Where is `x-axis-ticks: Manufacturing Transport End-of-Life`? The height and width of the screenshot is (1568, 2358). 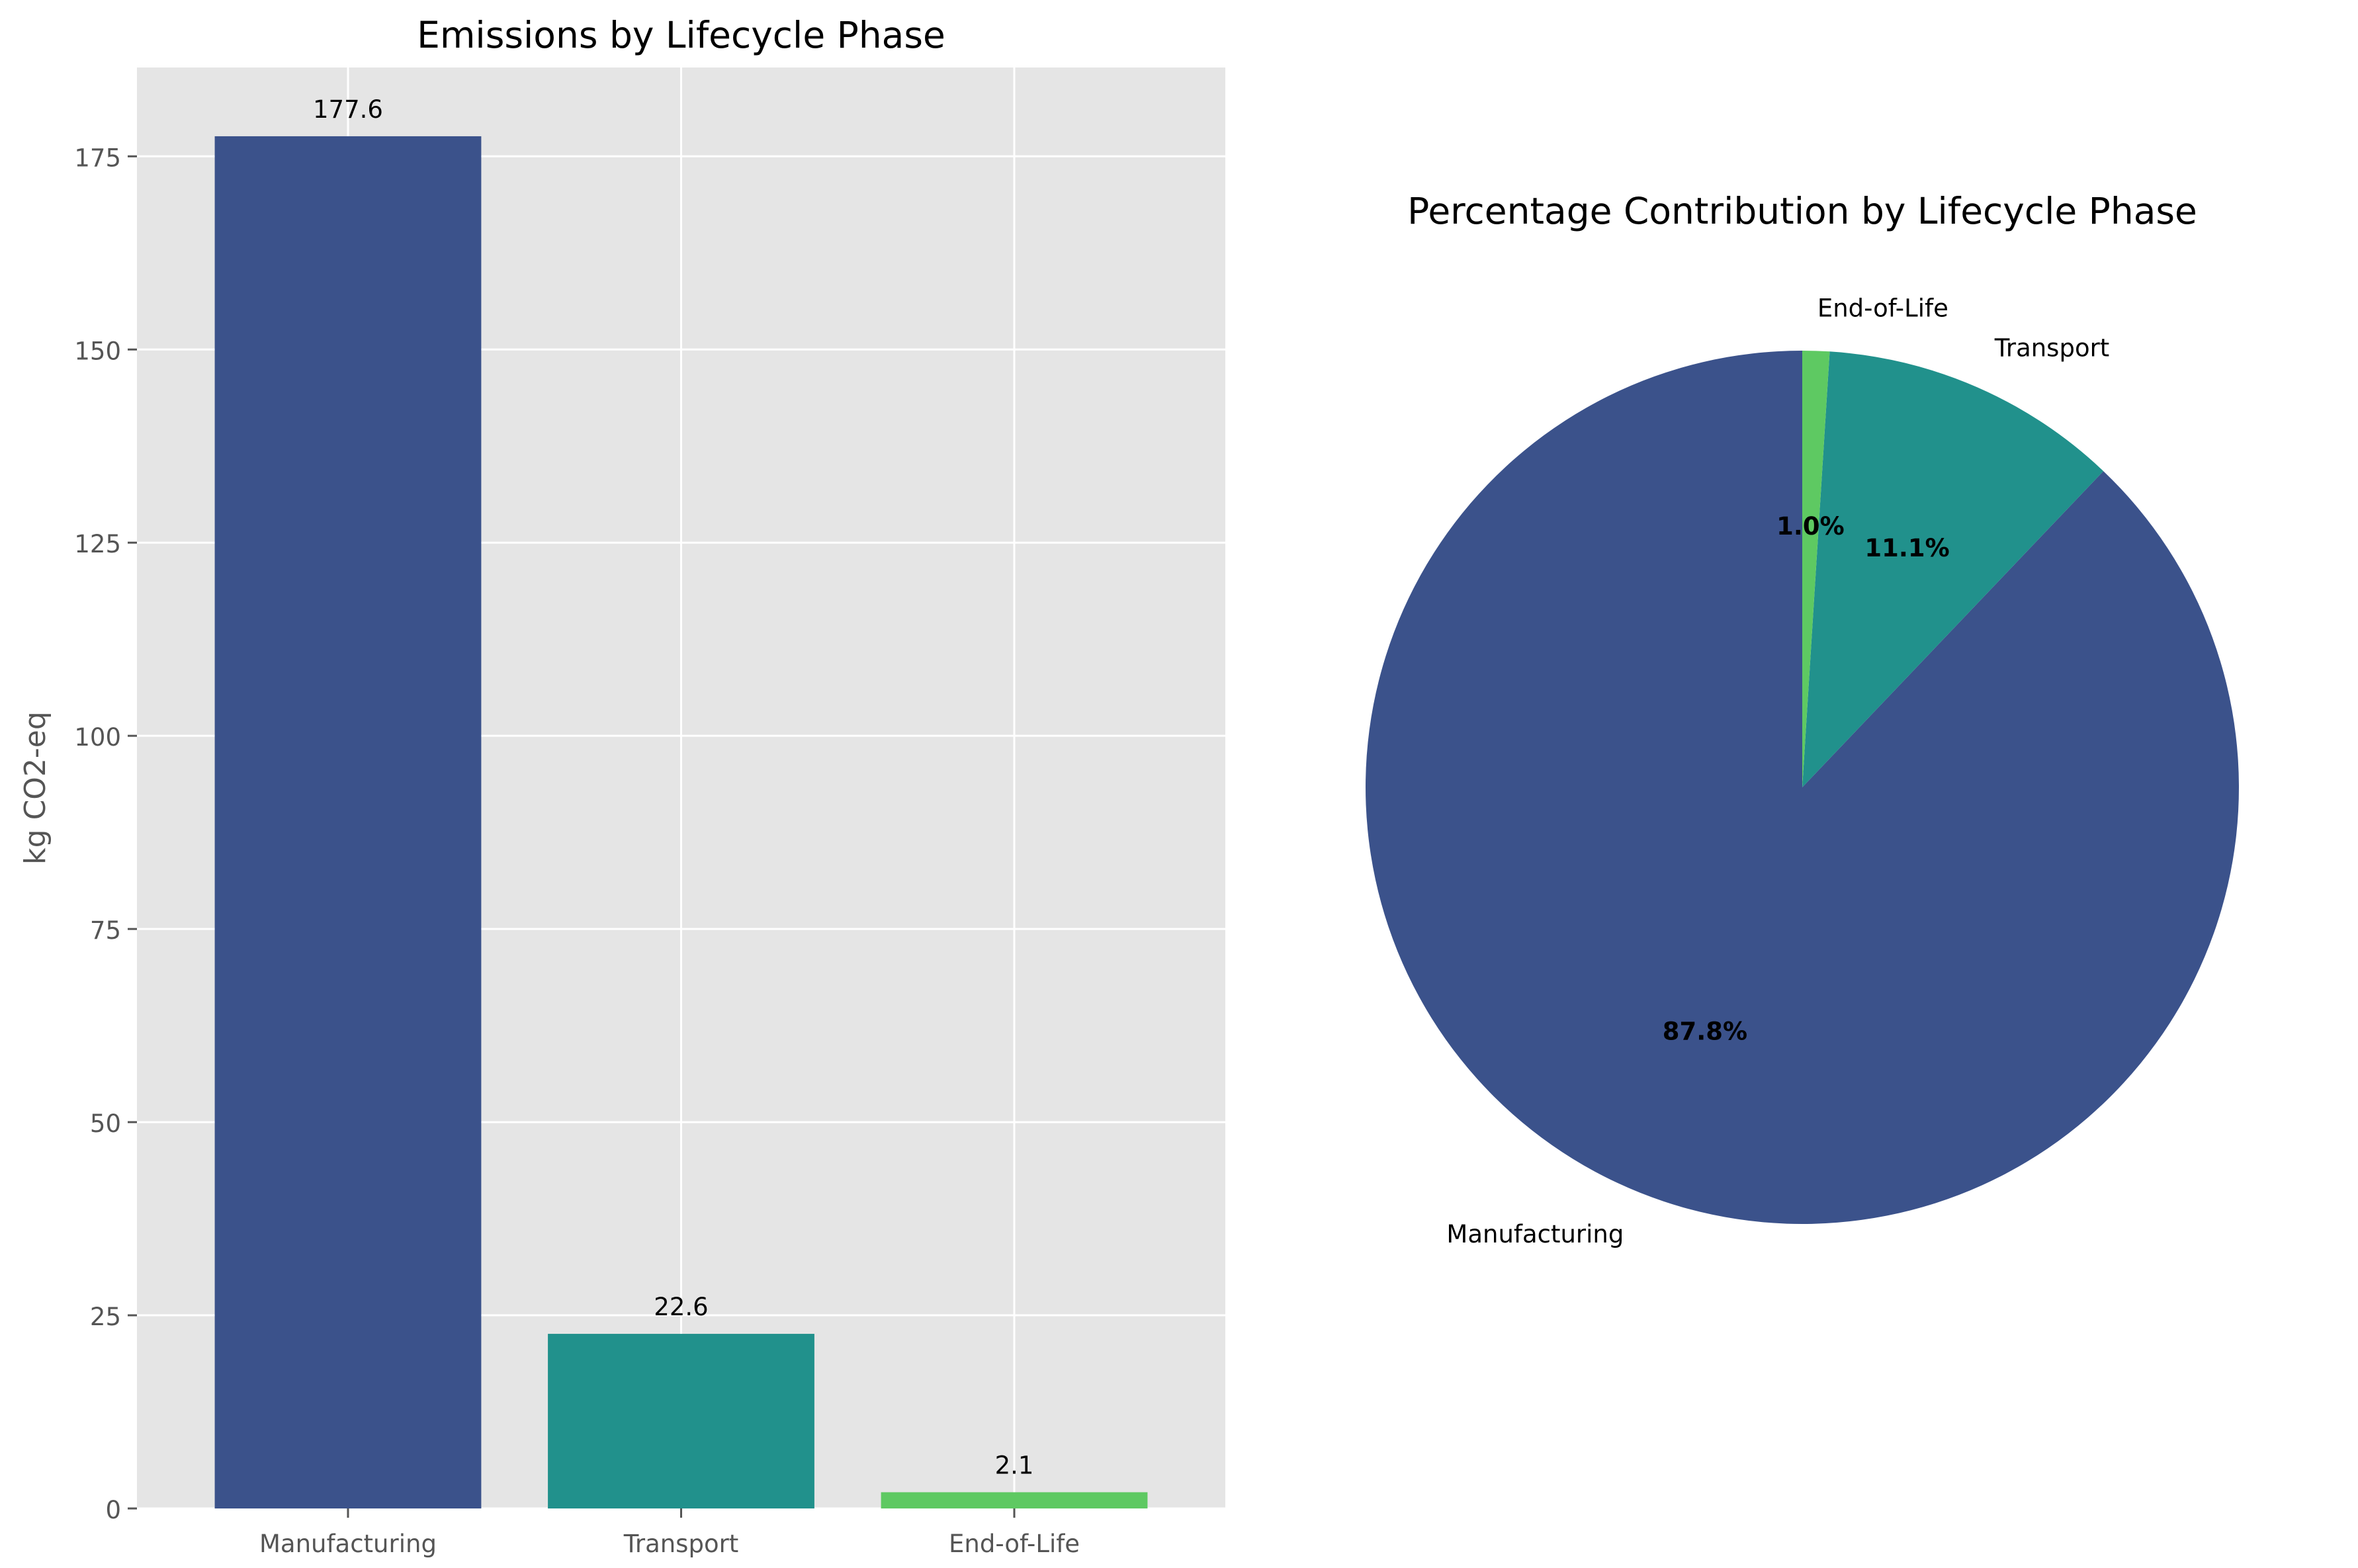
x-axis-ticks: Manufacturing Transport End-of-Life is located at coordinates (670, 1533).